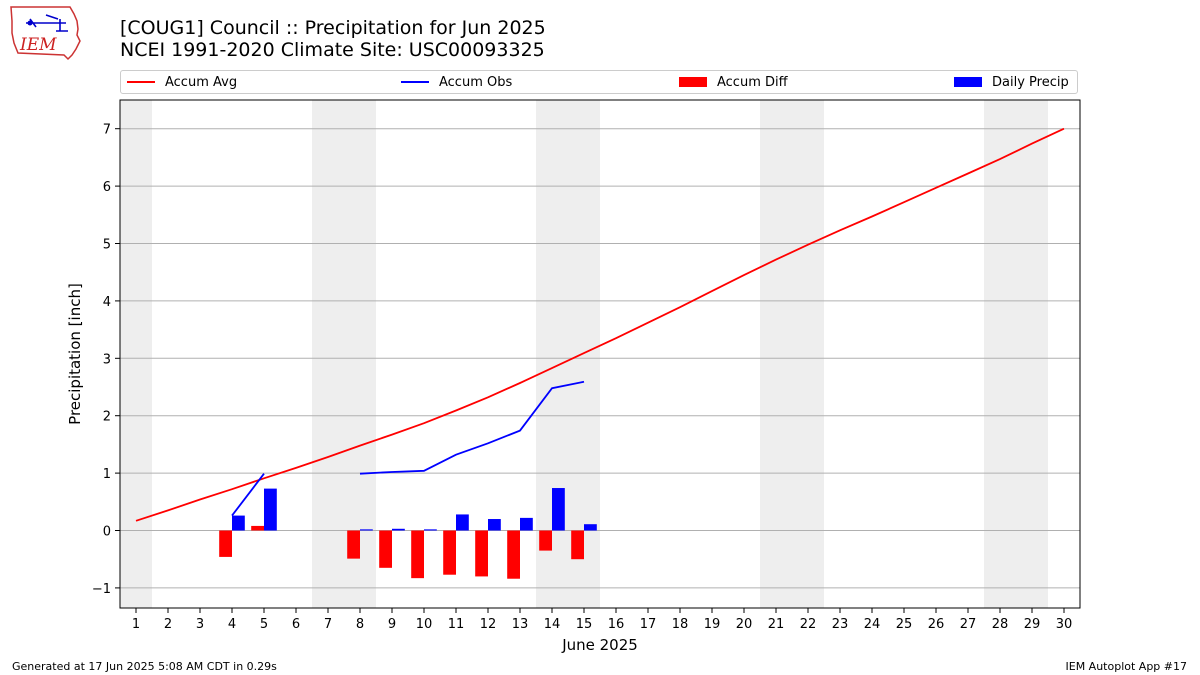 This screenshot has height=675, width=1200. I want to click on x-tick-label-1: 1, so click(136, 624).